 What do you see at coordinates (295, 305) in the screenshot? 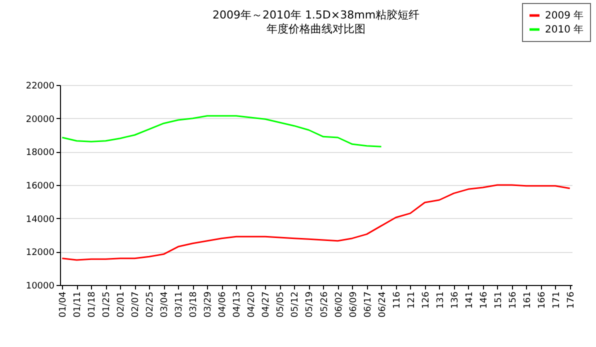
I see `x-tick-label: 05/12` at bounding box center [295, 305].